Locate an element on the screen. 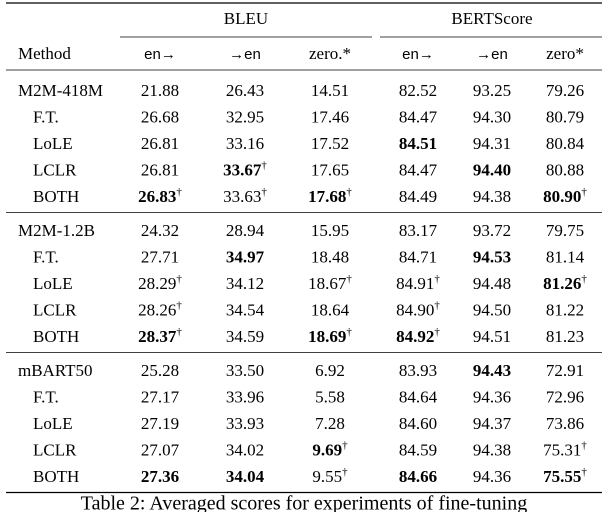 The width and height of the screenshot is (608, 512). cell: 84.60 is located at coordinates (418, 423).